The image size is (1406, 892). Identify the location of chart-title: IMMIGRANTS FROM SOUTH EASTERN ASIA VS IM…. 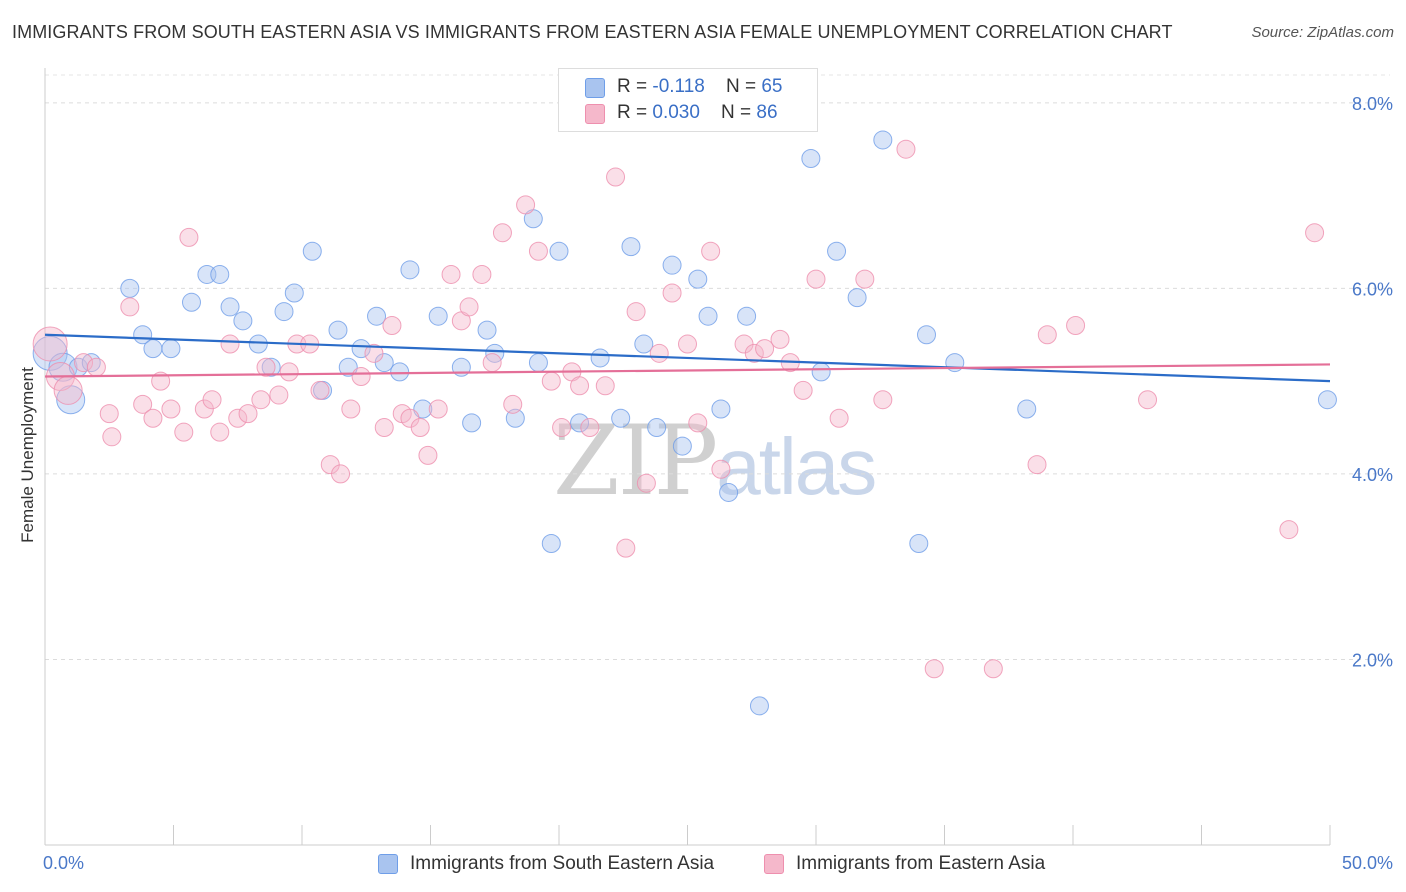
(592, 32).